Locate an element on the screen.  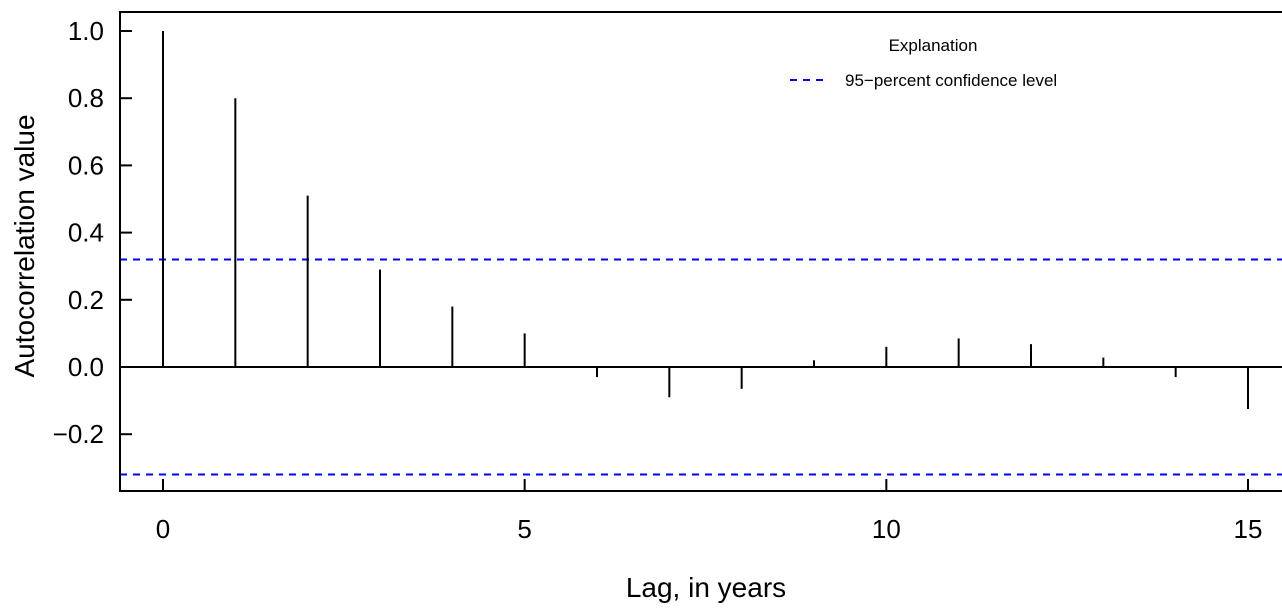
y-axis-title: Autocorrelation value is located at coordinates (24, 245).